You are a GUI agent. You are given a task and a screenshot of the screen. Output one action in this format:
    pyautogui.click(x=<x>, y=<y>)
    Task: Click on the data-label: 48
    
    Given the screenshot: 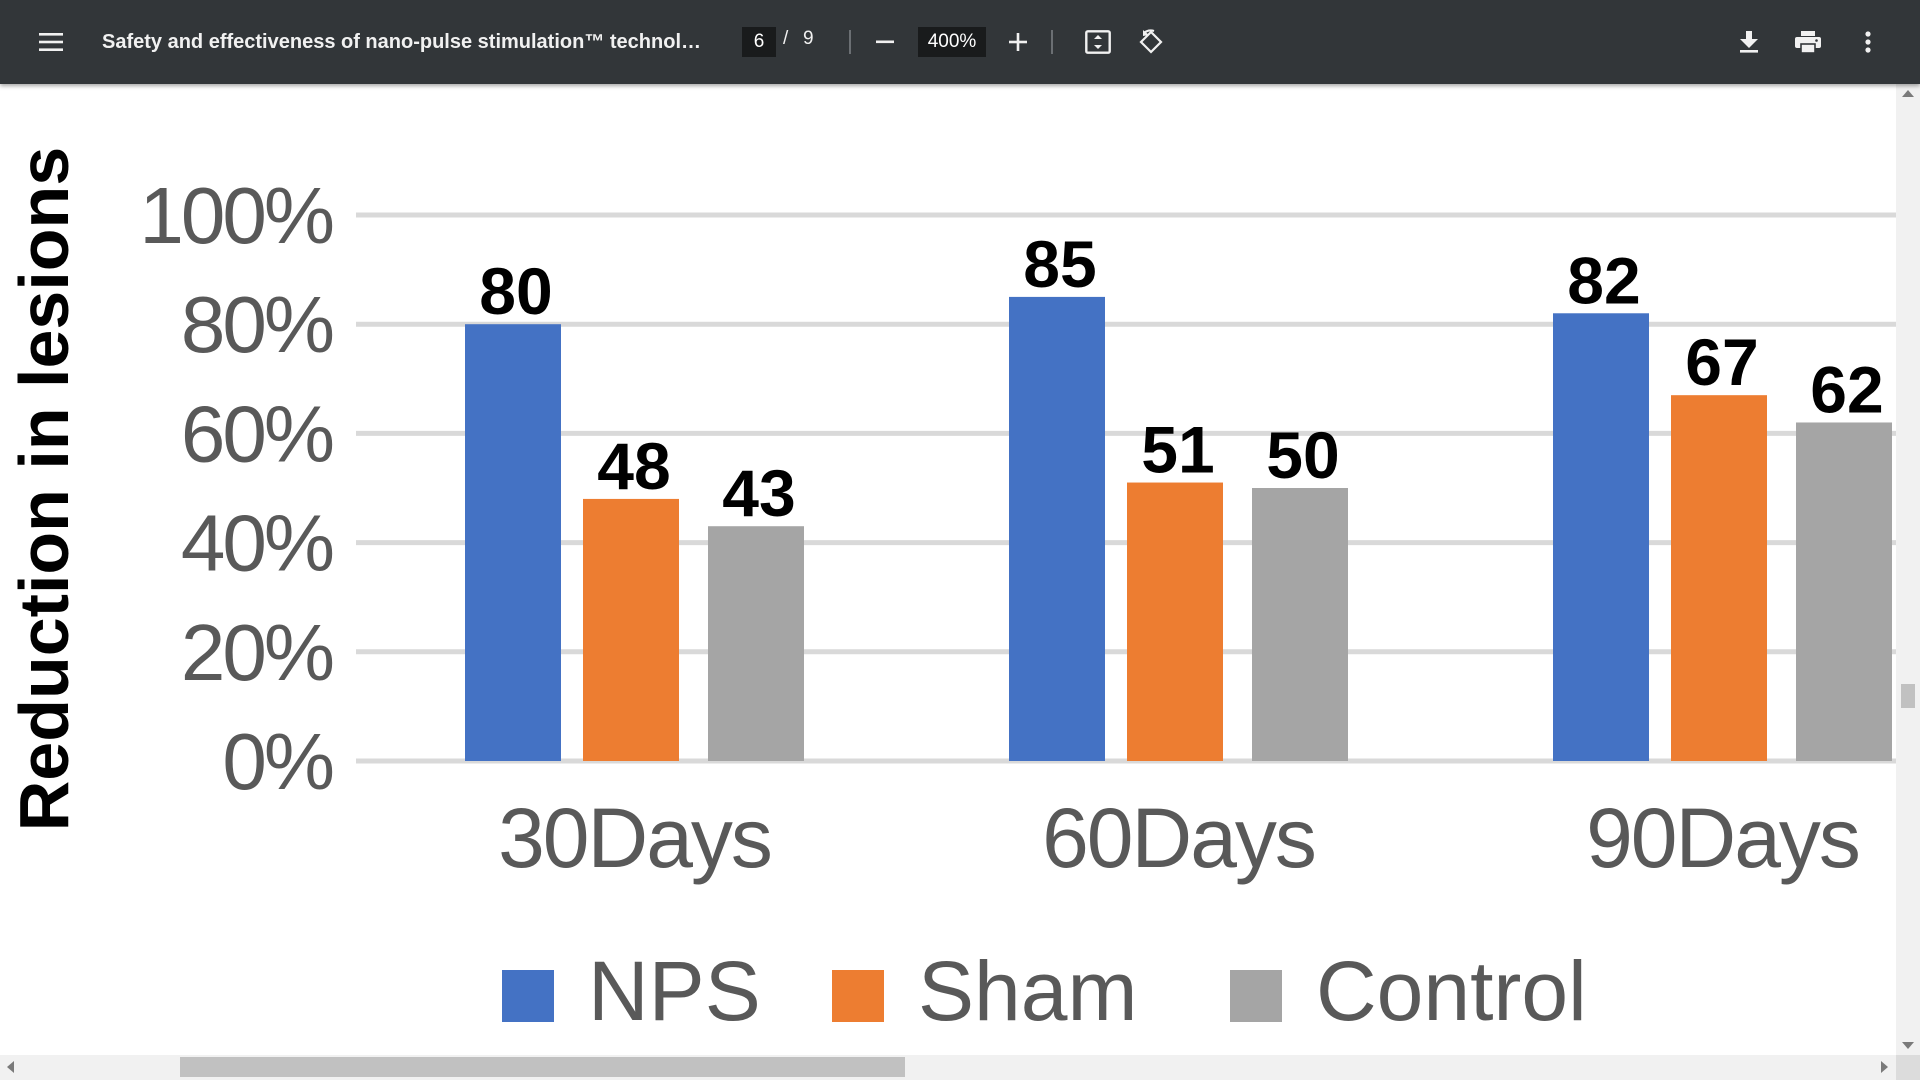 What is the action you would take?
    pyautogui.click(x=633, y=466)
    